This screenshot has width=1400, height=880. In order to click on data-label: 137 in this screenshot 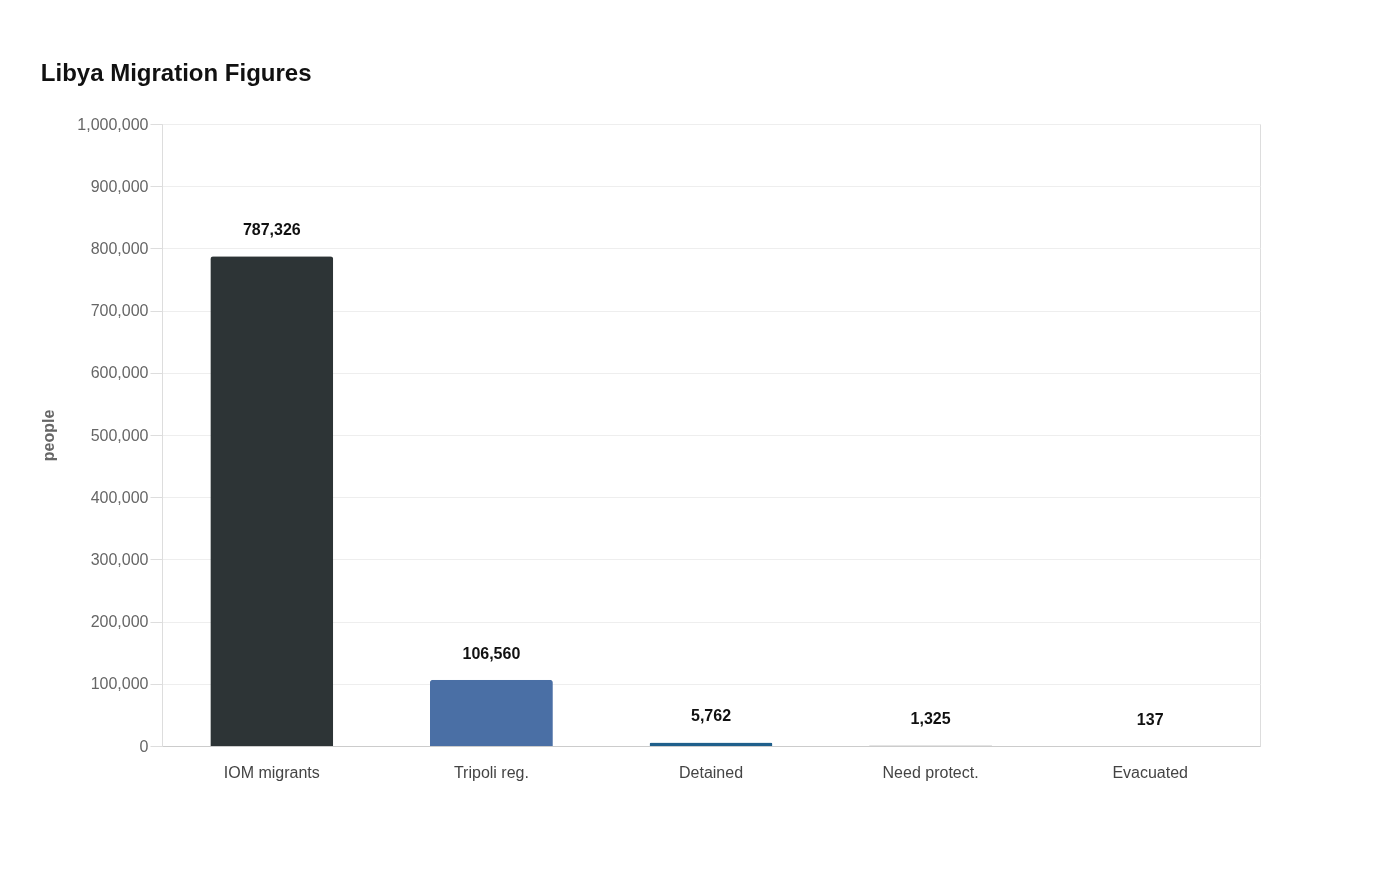, I will do `click(1150, 719)`.